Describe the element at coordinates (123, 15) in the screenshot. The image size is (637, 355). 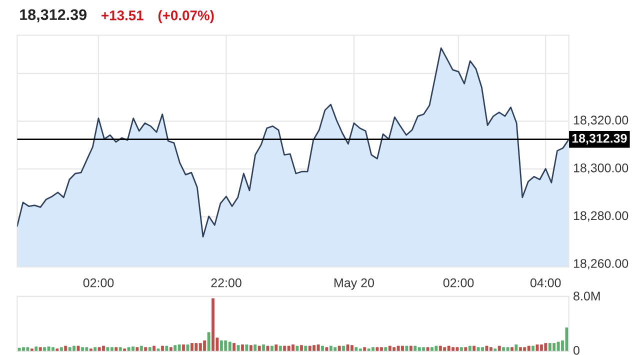
I see `text: +13.51` at that location.